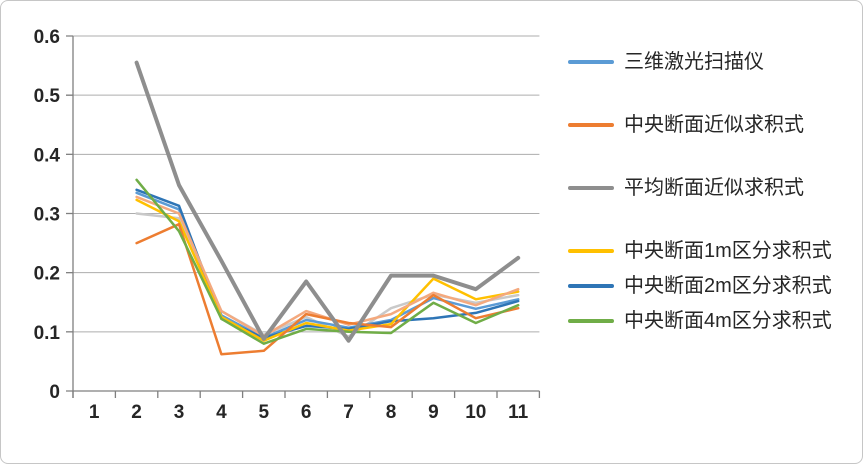  What do you see at coordinates (728, 286) in the screenshot?
I see `legend-label: 中央断面2m区分求积式` at bounding box center [728, 286].